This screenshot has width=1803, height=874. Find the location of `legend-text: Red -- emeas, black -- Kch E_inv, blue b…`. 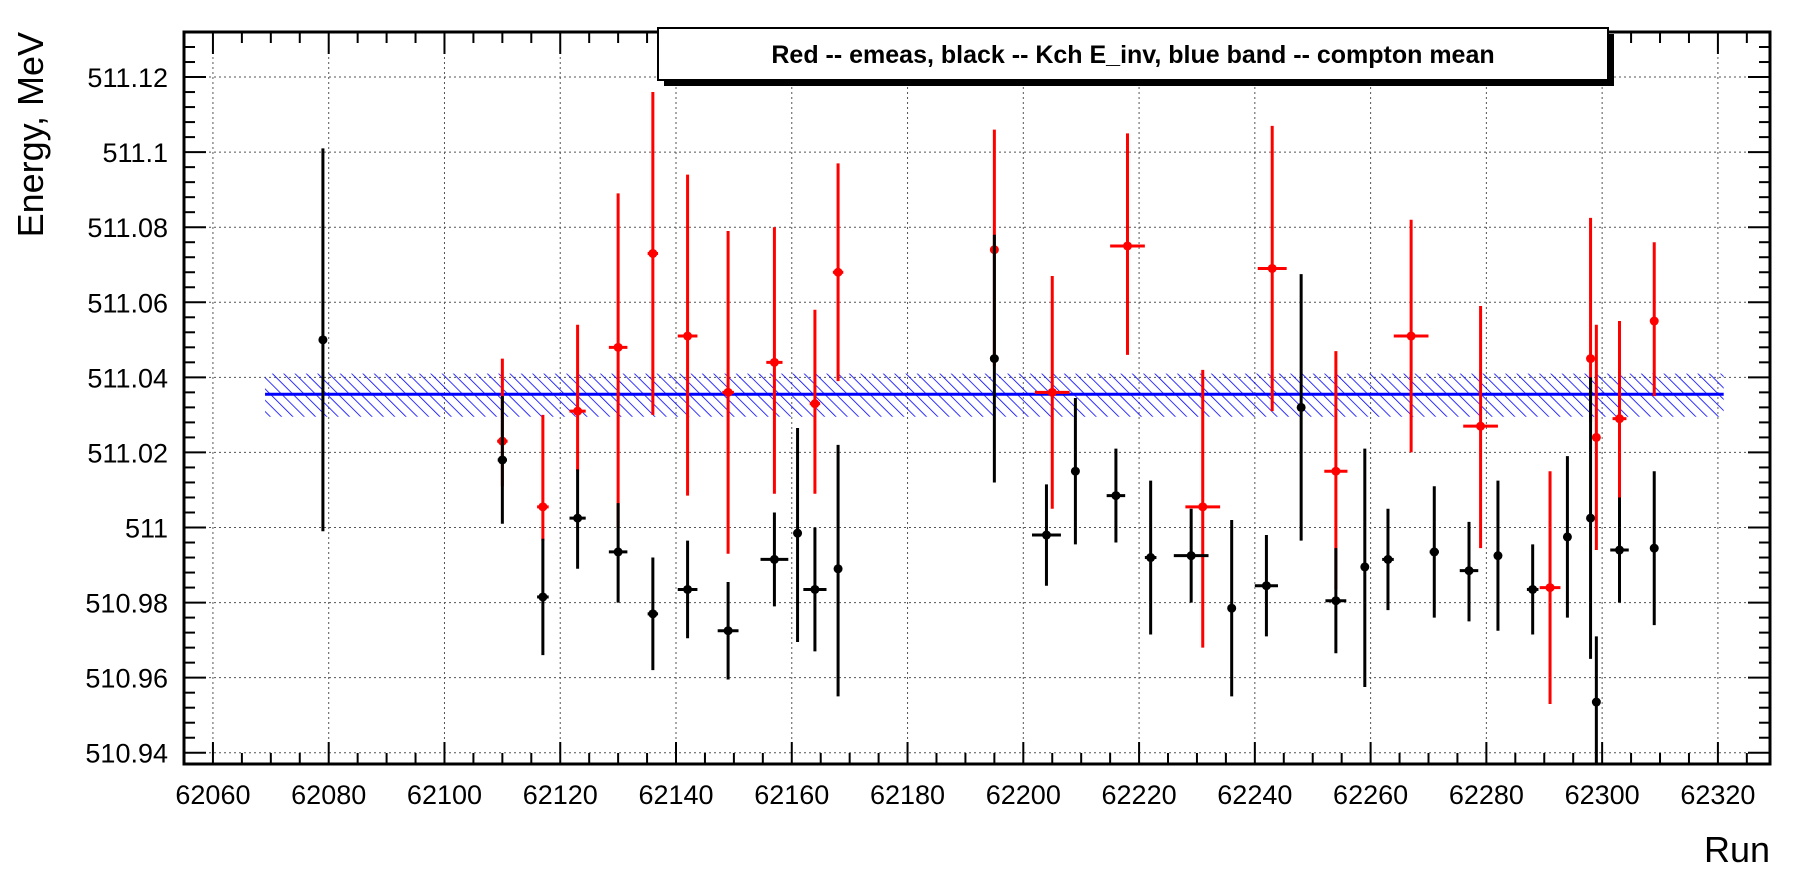

legend-text: Red -- emeas, black -- Kch E_inv, blue b… is located at coordinates (1132, 55).